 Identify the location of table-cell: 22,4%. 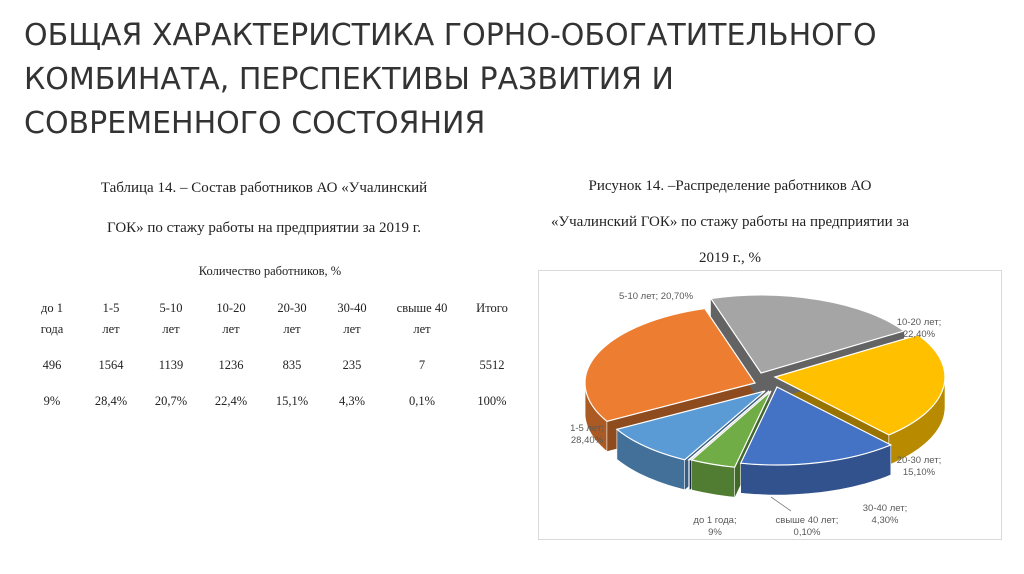
(231, 400).